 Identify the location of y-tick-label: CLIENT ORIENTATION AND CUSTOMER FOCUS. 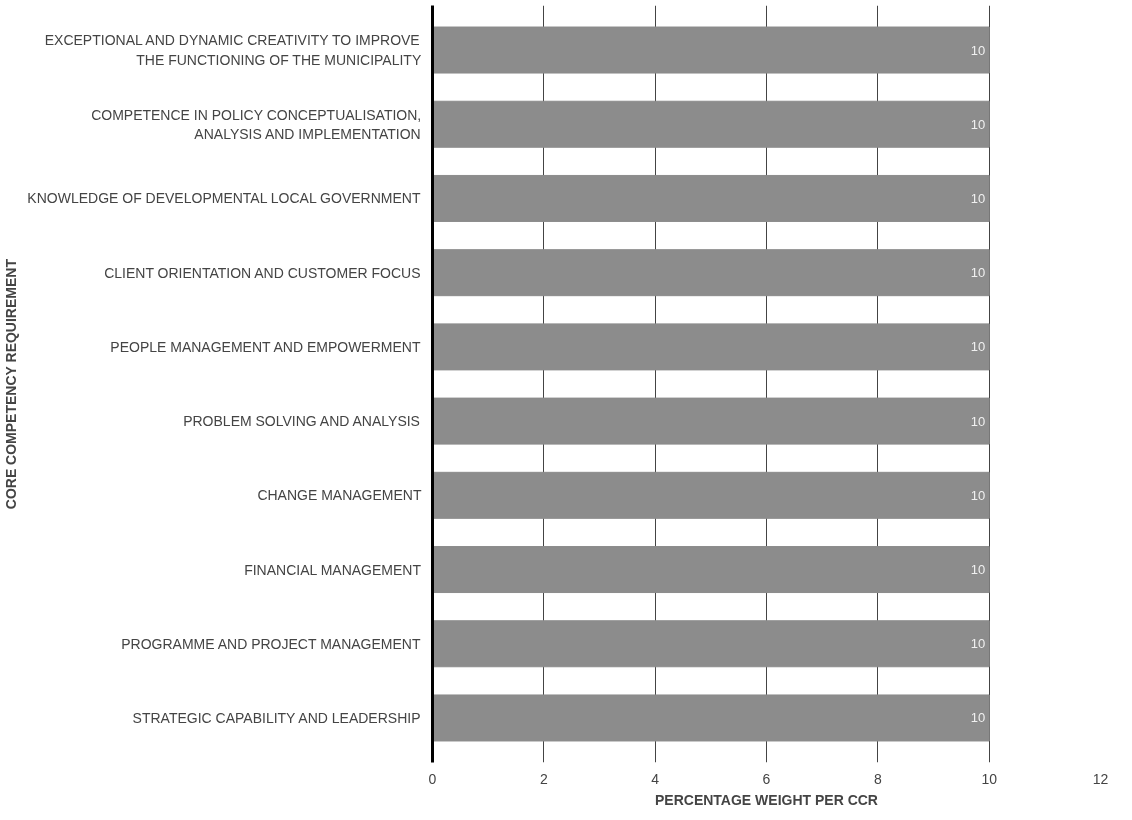
(262, 272).